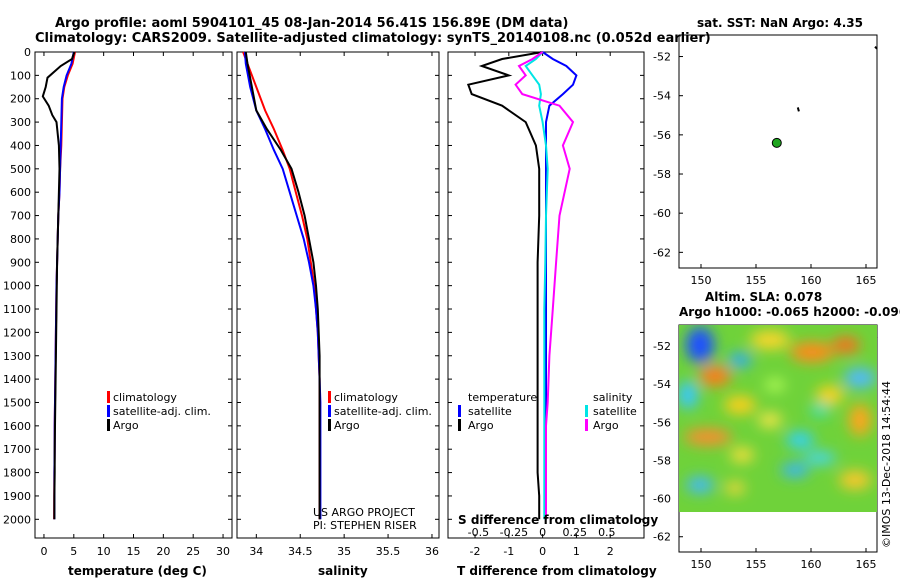 This screenshot has width=900, height=580. What do you see at coordinates (43, 551) in the screenshot?
I see `x-tick-label-temperature: 0` at bounding box center [43, 551].